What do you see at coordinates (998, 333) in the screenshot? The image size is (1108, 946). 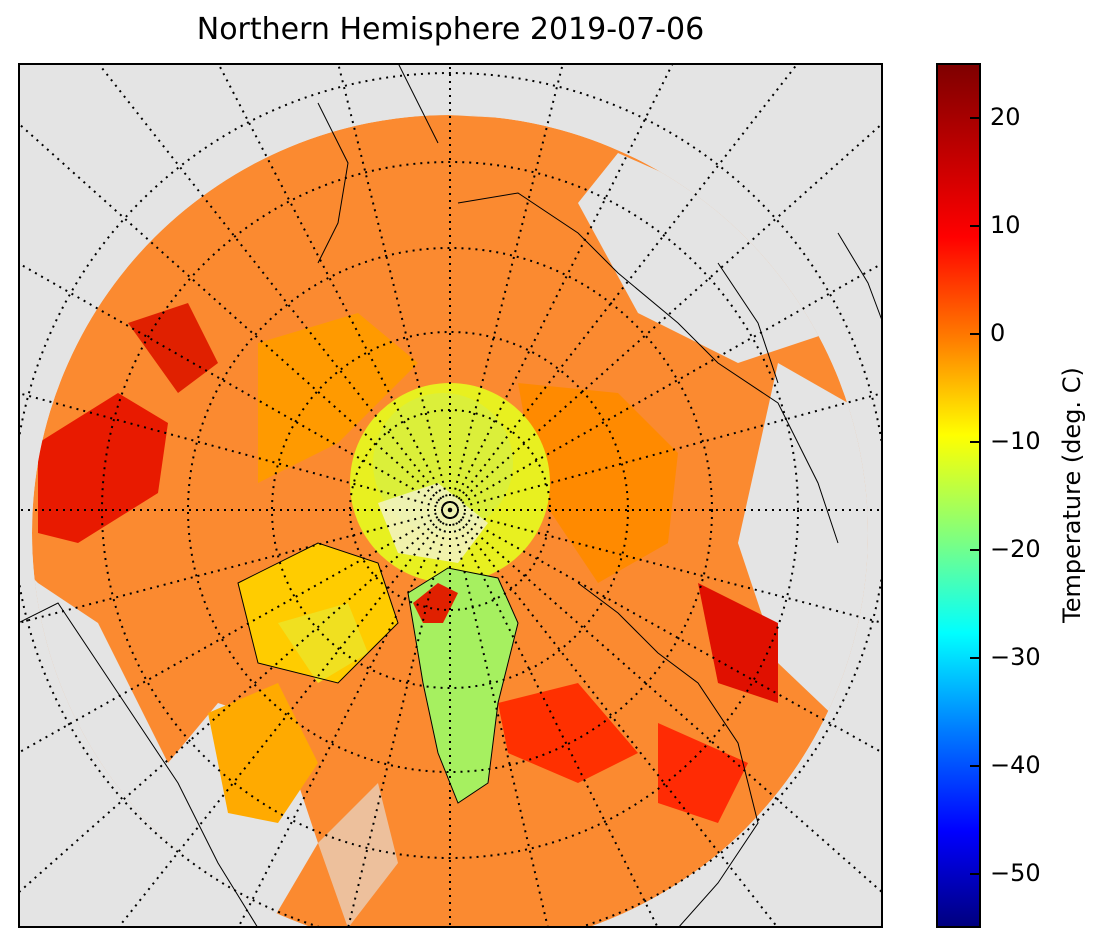 I see `colorbar-tick-label: 0` at bounding box center [998, 333].